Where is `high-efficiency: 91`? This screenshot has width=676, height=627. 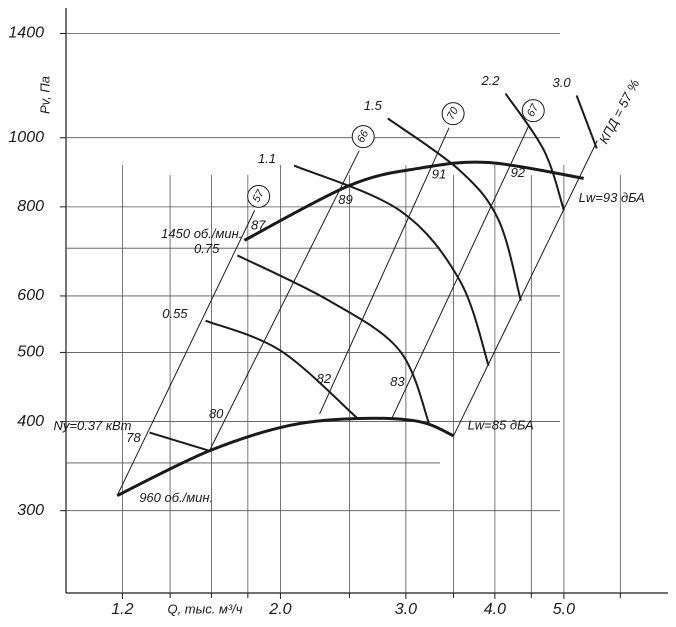 high-efficiency: 91 is located at coordinates (439, 174).